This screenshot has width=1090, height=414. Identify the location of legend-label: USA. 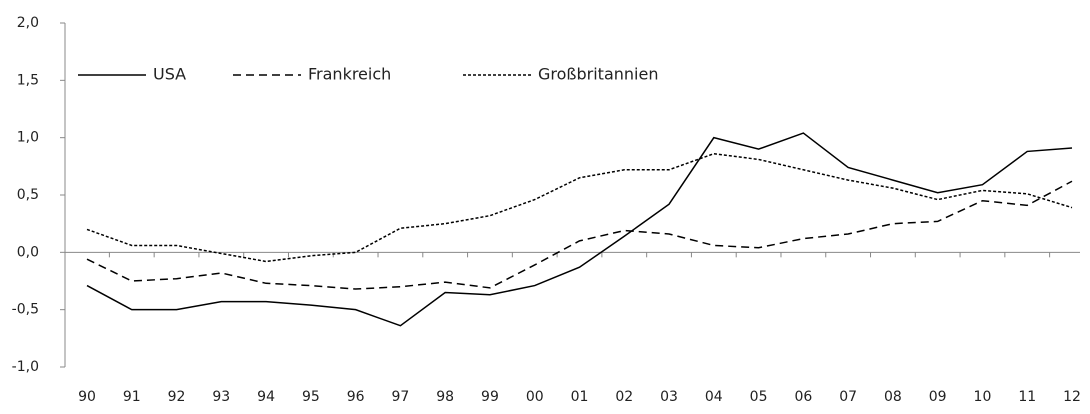
(169, 74).